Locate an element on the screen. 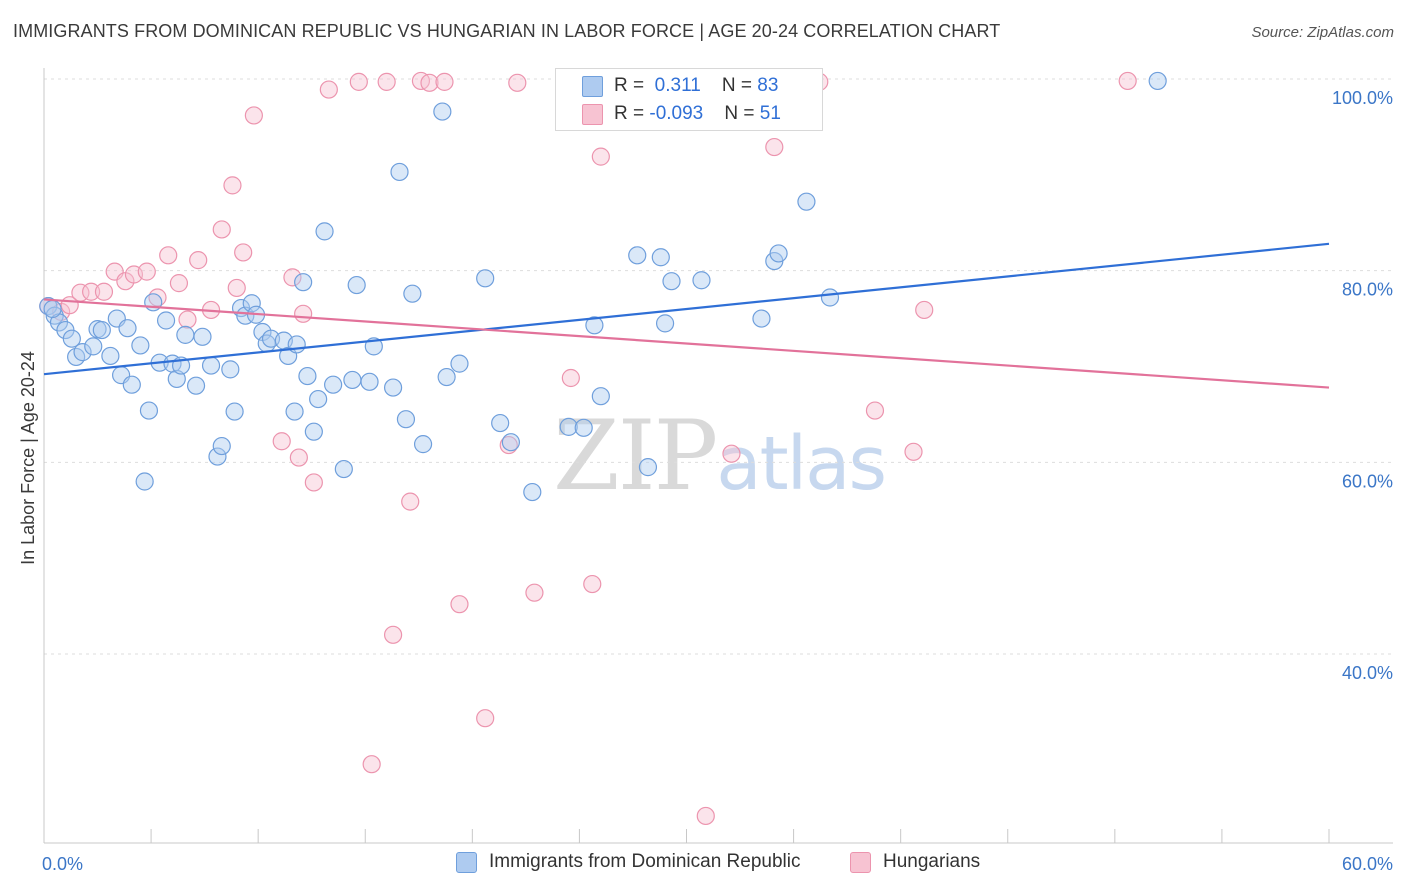 This screenshot has height=892, width=1406. legend-label-hungarians: Hungarians is located at coordinates (932, 861).